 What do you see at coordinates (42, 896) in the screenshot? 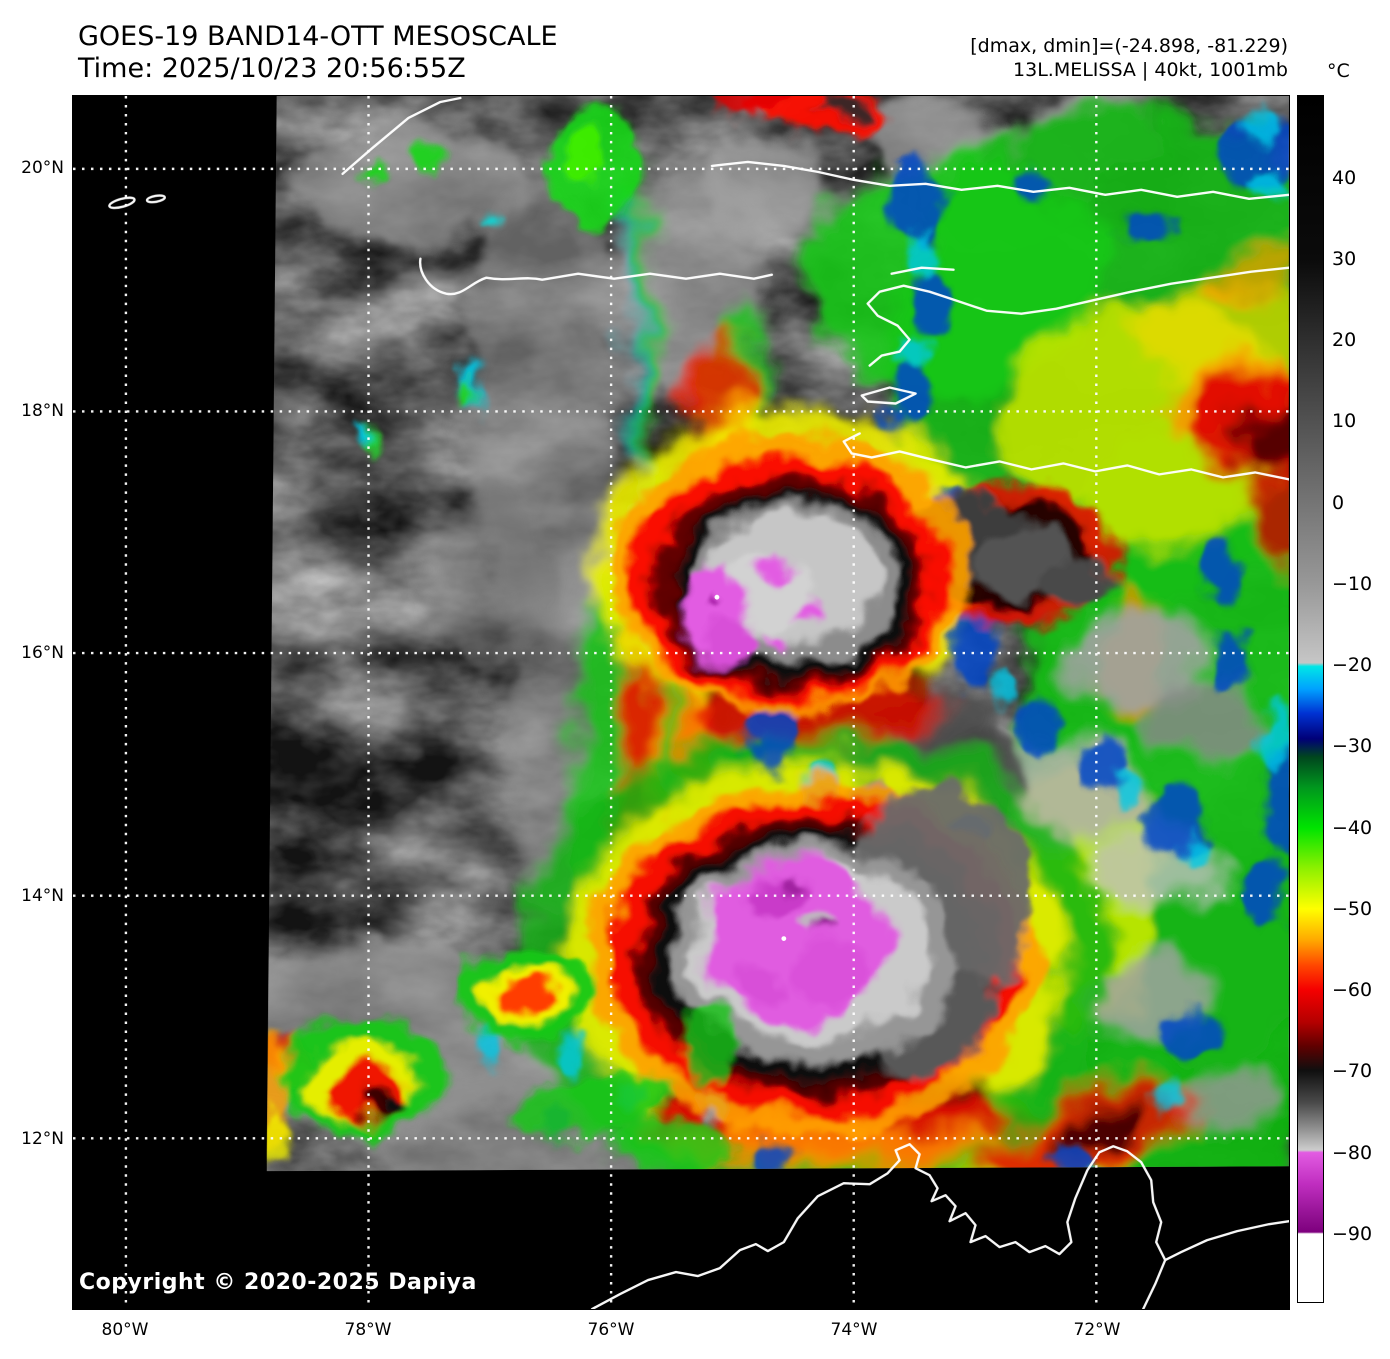
I see `lat-tick-14n: 14°N` at bounding box center [42, 896].